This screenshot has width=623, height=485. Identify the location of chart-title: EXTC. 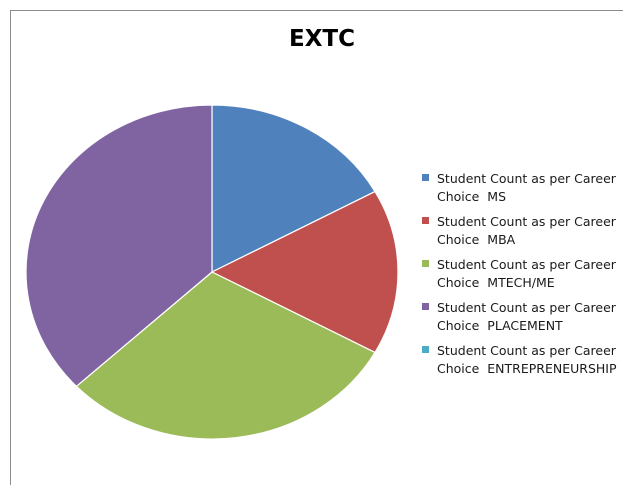
(321, 39).